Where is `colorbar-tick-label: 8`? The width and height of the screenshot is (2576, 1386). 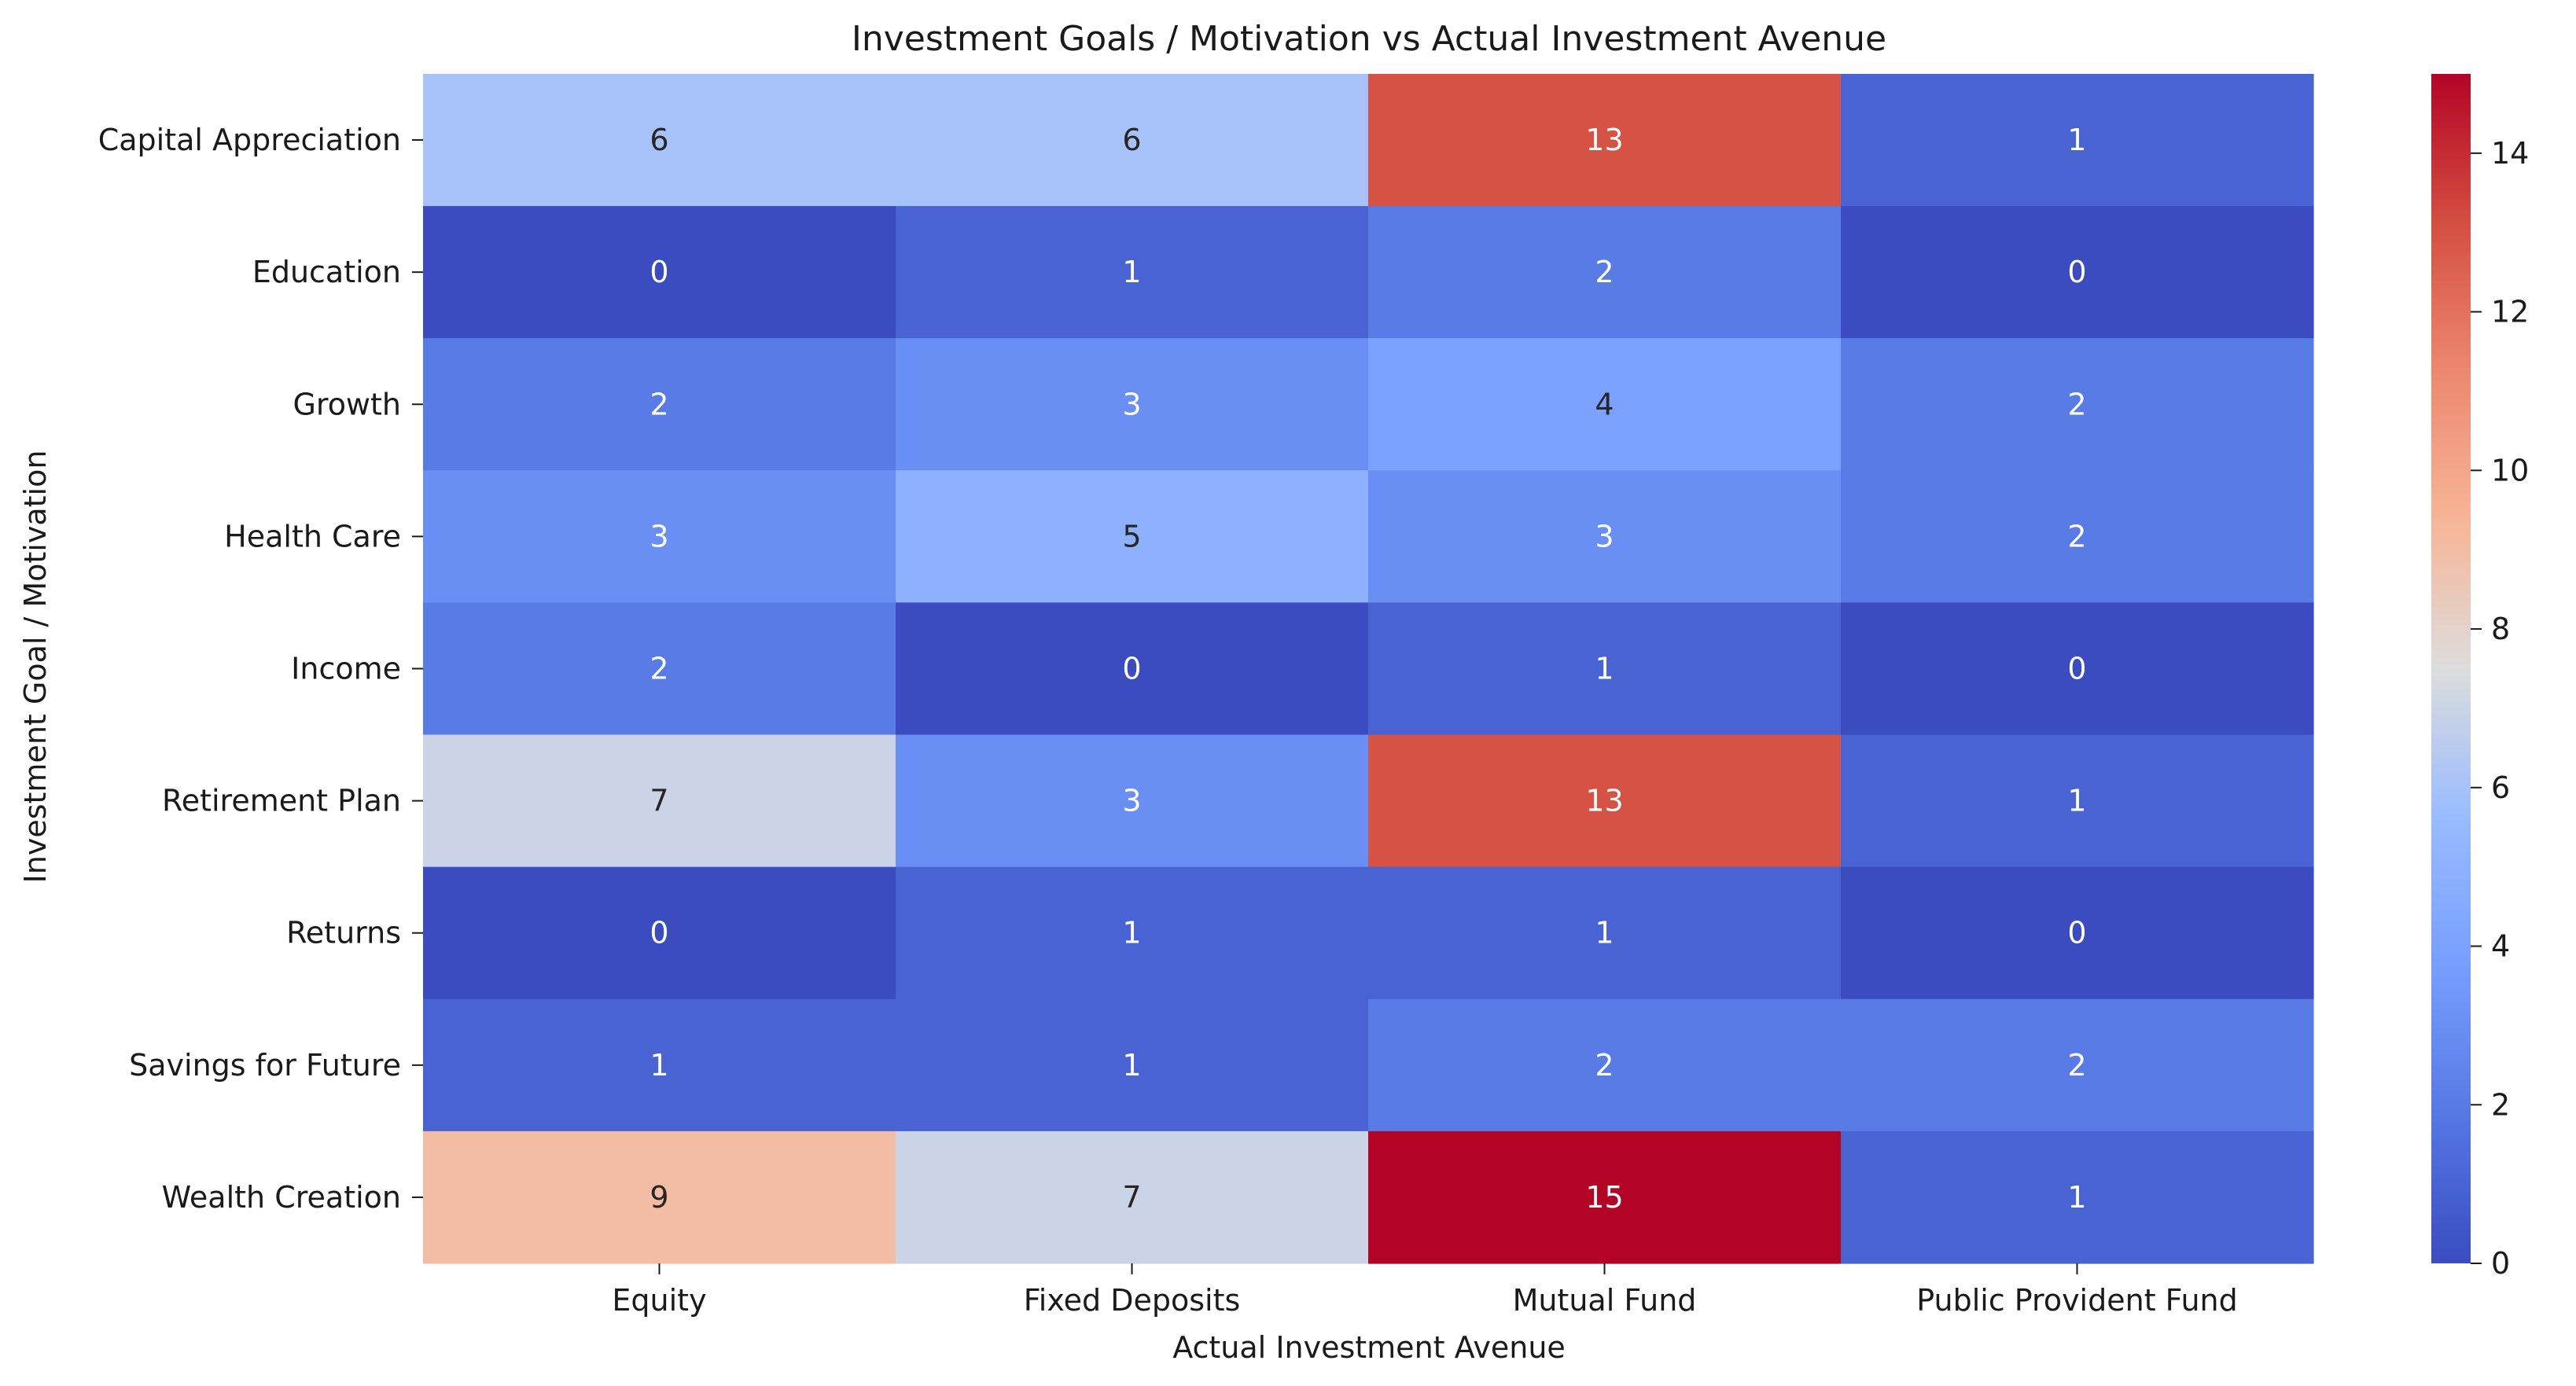
colorbar-tick-label: 8 is located at coordinates (2500, 629).